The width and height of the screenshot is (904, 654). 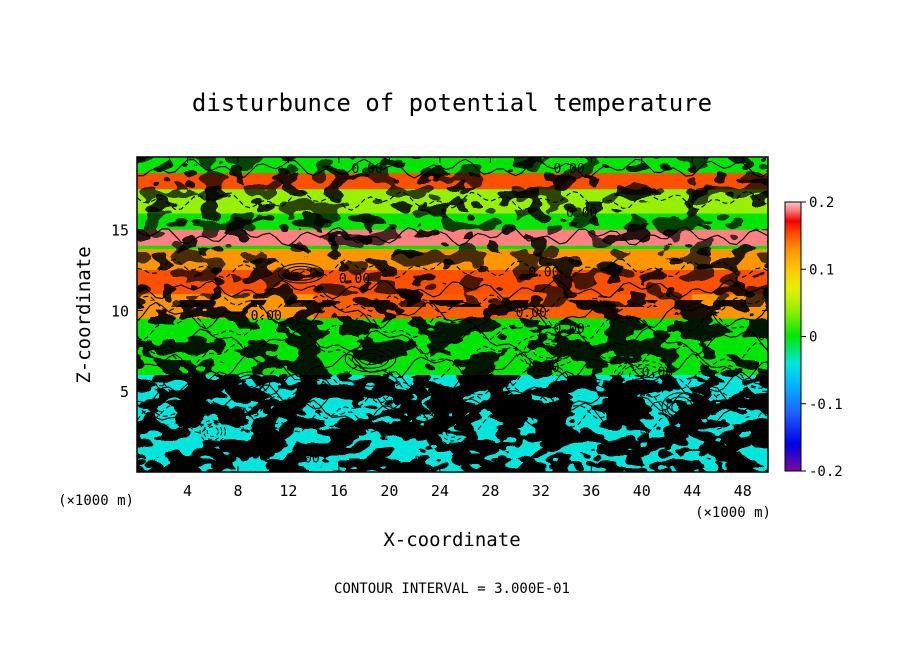 What do you see at coordinates (541, 491) in the screenshot?
I see `x-tick-label: 32` at bounding box center [541, 491].